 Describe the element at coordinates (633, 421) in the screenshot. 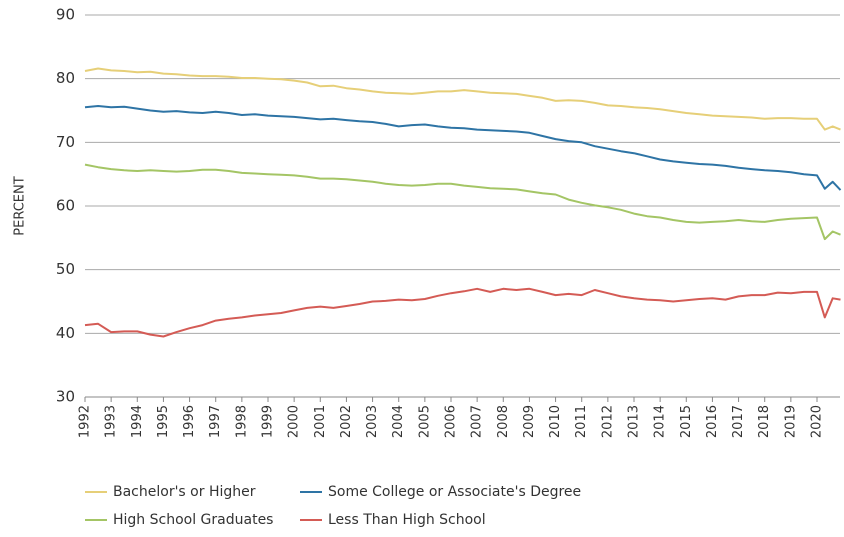

I see `x-tick-label: 2013` at that location.